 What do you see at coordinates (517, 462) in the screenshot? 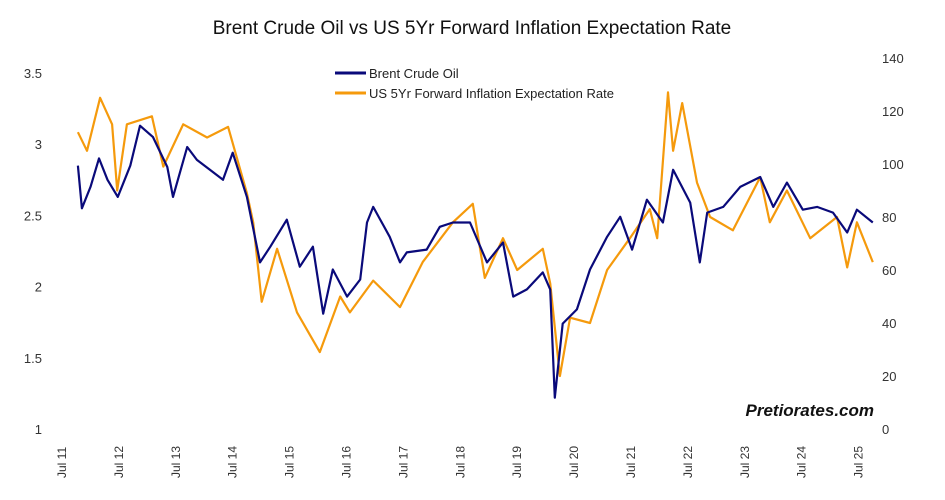
I see `x-tick-label: Jul 19` at bounding box center [517, 462].